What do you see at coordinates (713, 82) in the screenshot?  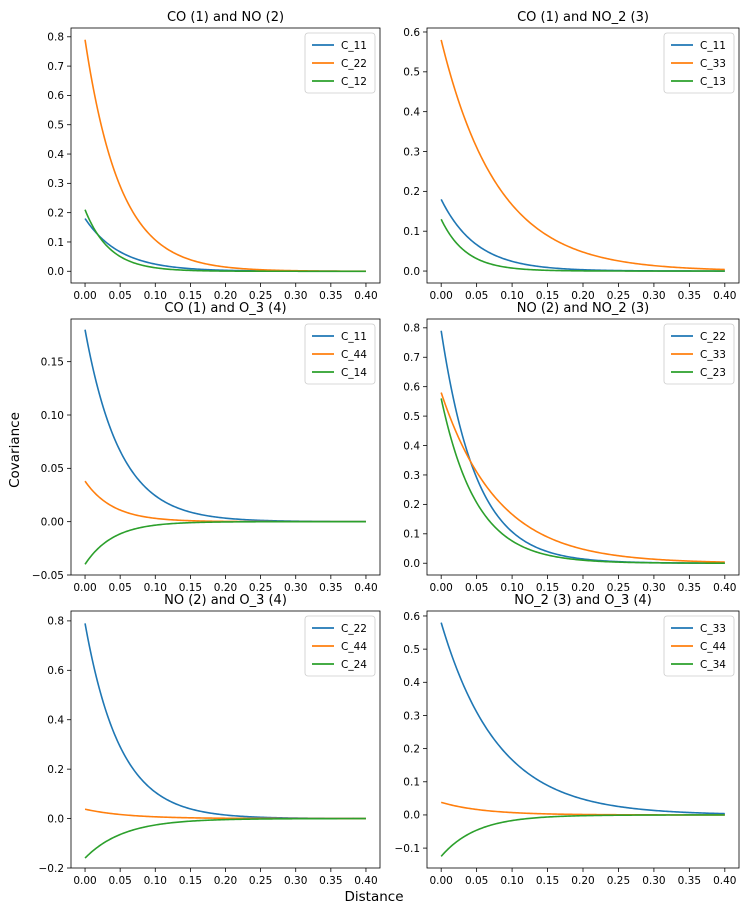 I see `legend-label: C_13` at bounding box center [713, 82].